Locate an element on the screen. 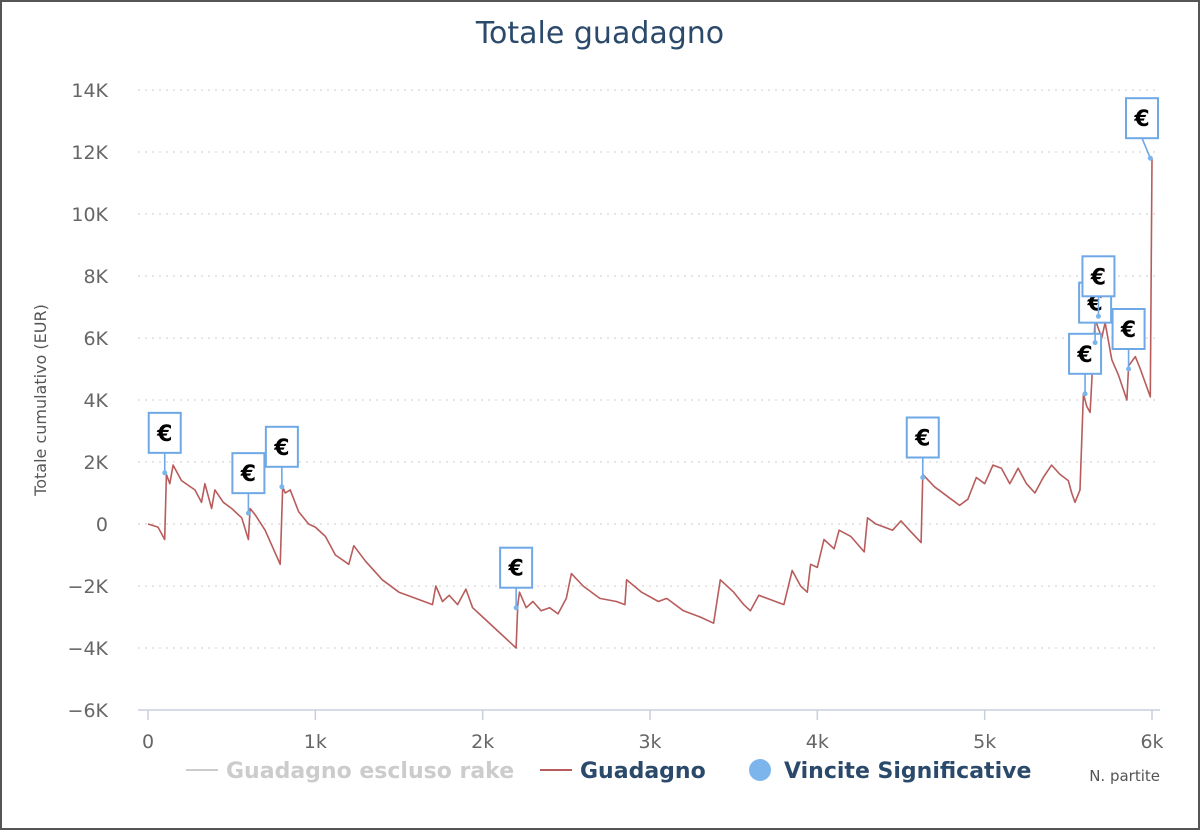 Image resolution: width=1200 pixels, height=830 pixels. x-tick-label: 2k is located at coordinates (482, 742).